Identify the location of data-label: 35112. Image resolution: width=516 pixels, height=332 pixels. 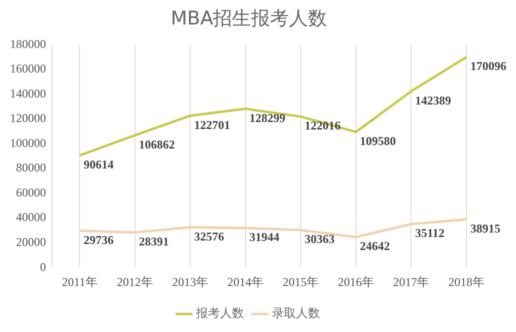
(429, 233).